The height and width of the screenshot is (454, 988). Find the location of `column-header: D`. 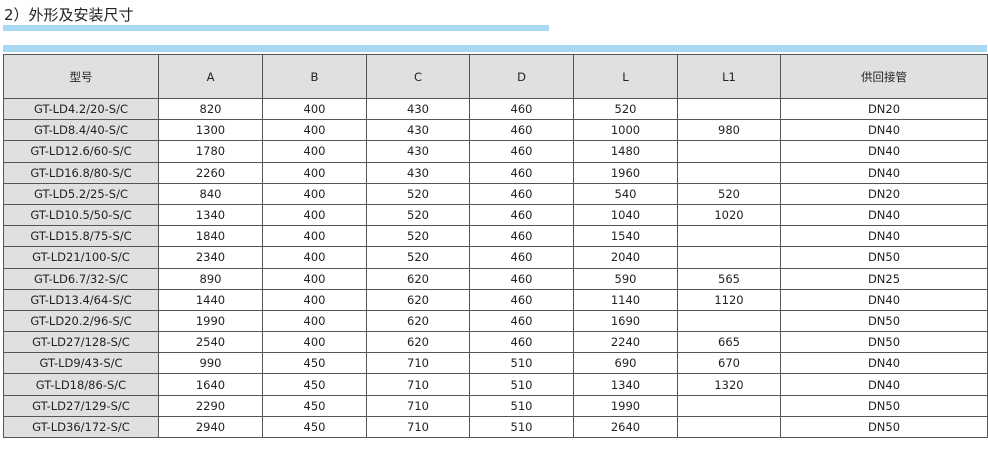

column-header: D is located at coordinates (521, 76).